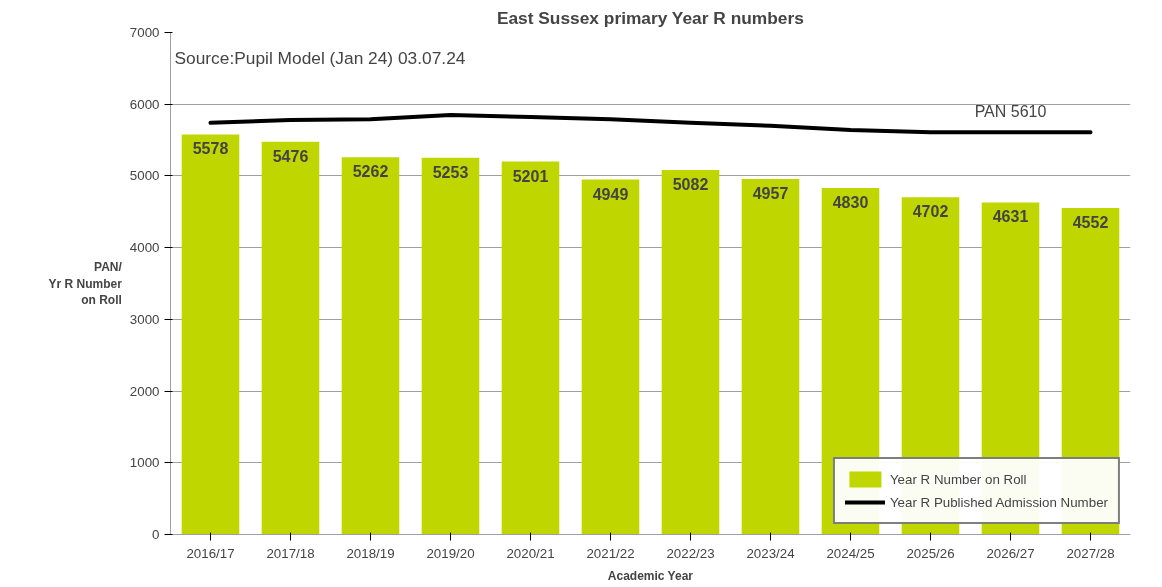 The image size is (1162, 587). What do you see at coordinates (850, 553) in the screenshot?
I see `x-tick-label: 2024/25` at bounding box center [850, 553].